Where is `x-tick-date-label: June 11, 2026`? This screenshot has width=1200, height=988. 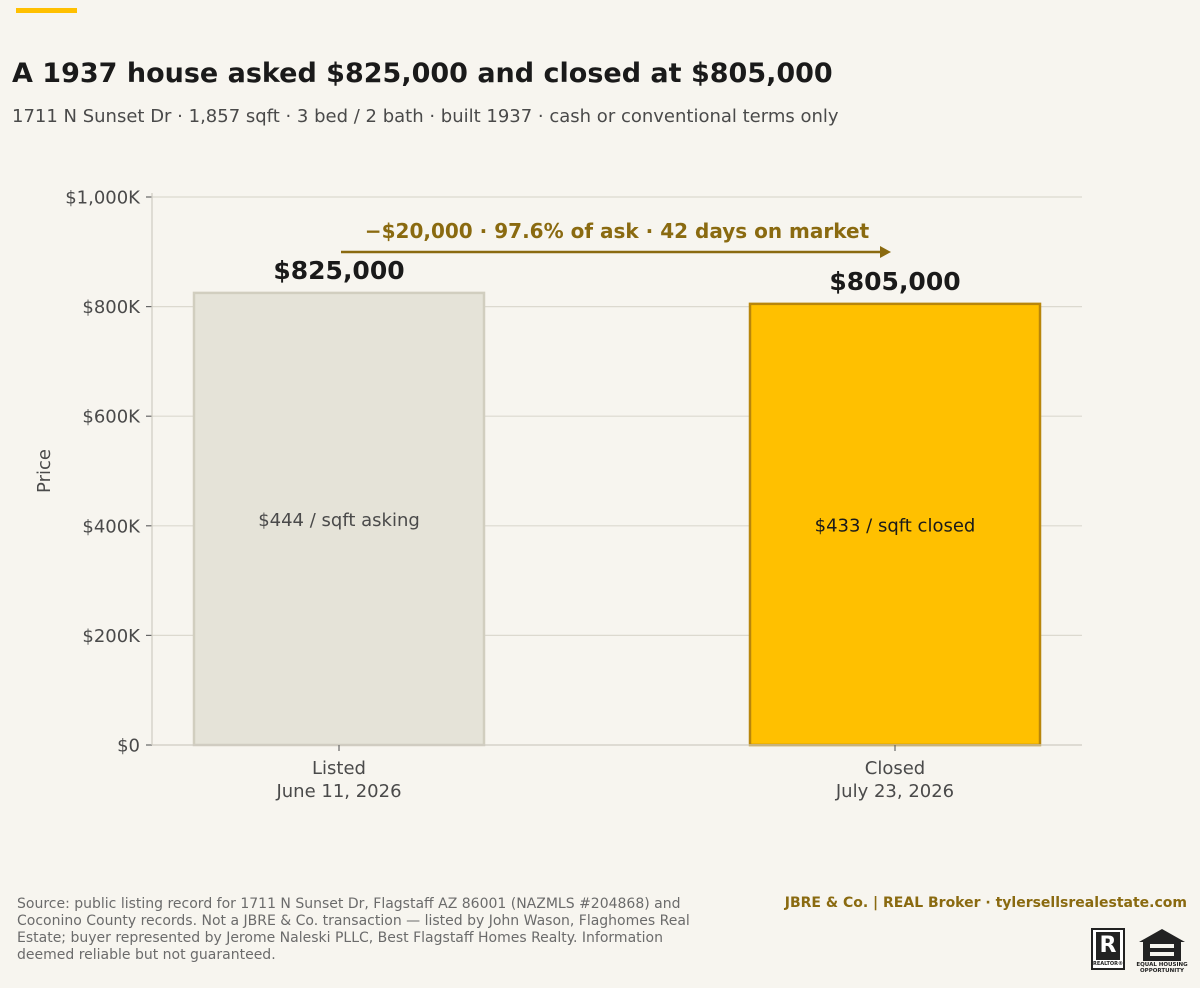
x-tick-date-label: June 11, 2026 is located at coordinates (338, 791).